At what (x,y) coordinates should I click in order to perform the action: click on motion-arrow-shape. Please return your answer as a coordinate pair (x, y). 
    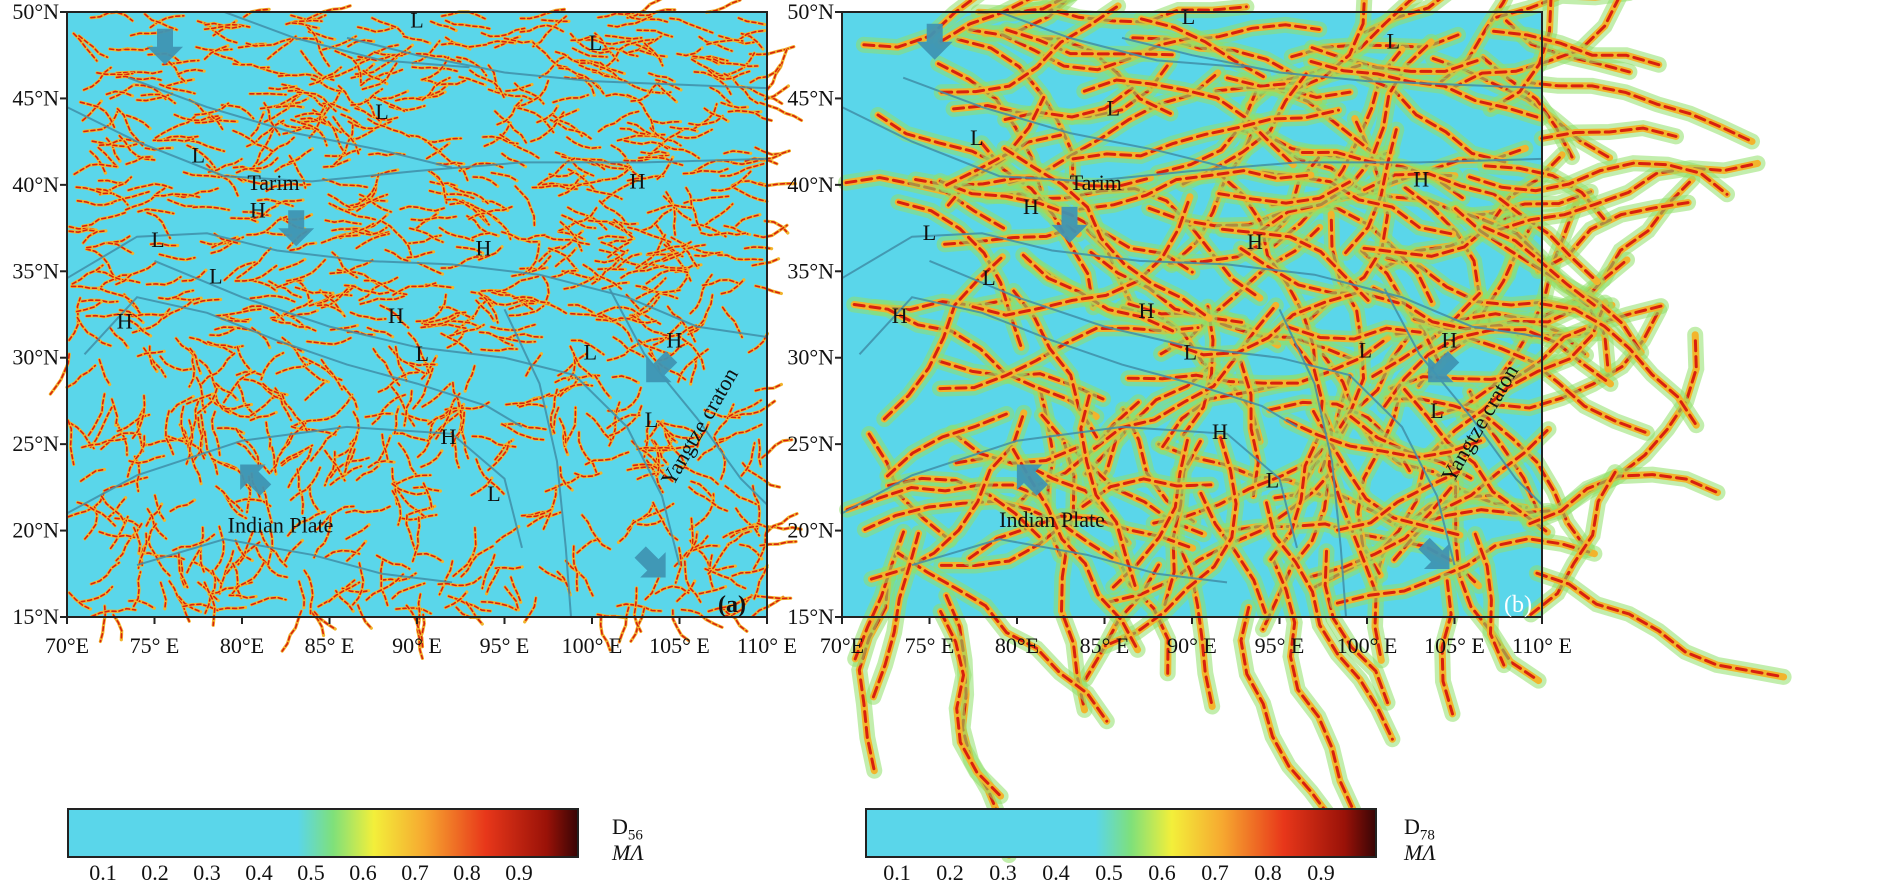
    Looking at the image, I should click on (650, 562).